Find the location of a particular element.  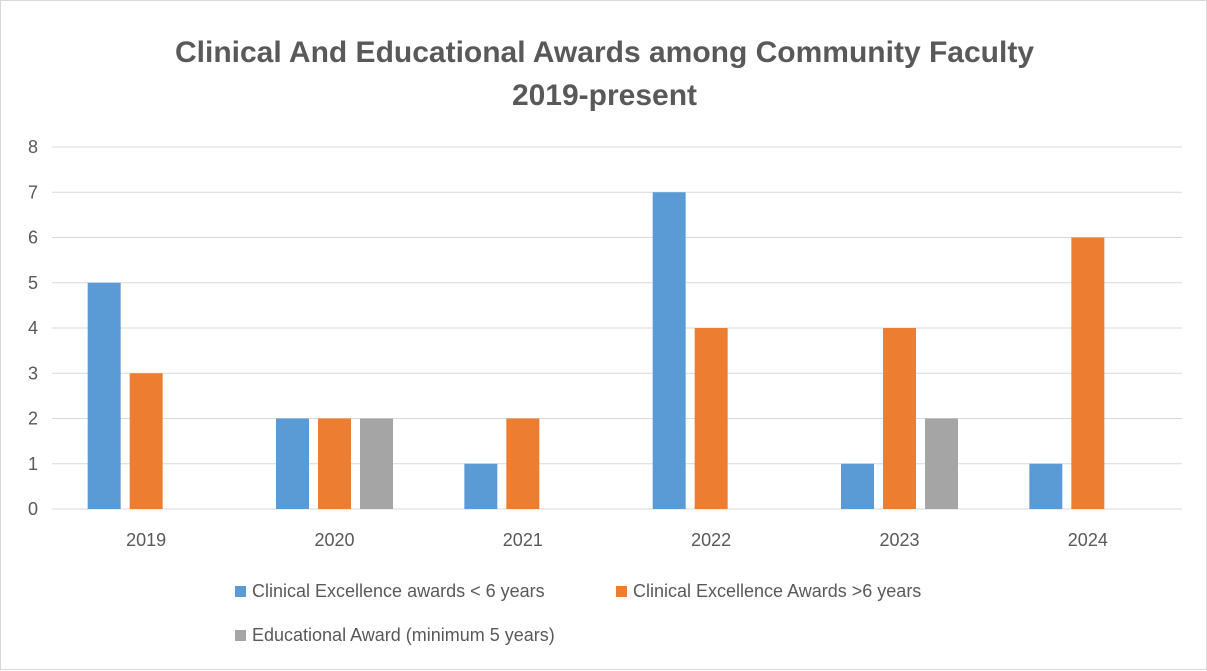

legend-item-series-2: Clinical Excellence Awards >6 years is located at coordinates (768, 591).